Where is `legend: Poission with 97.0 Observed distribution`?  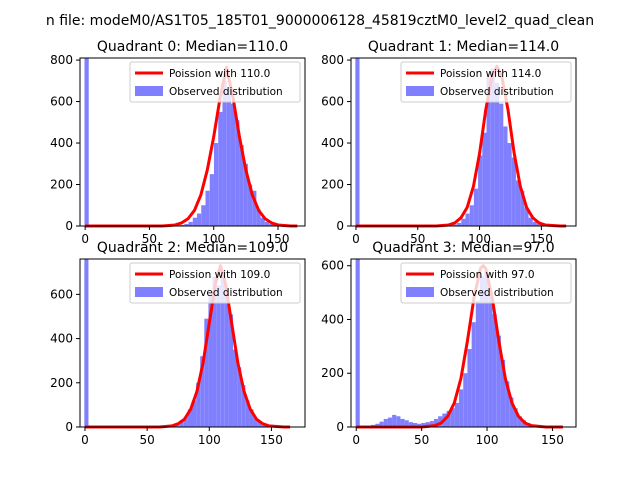 legend: Poission with 97.0 Observed distribution is located at coordinates (486, 283).